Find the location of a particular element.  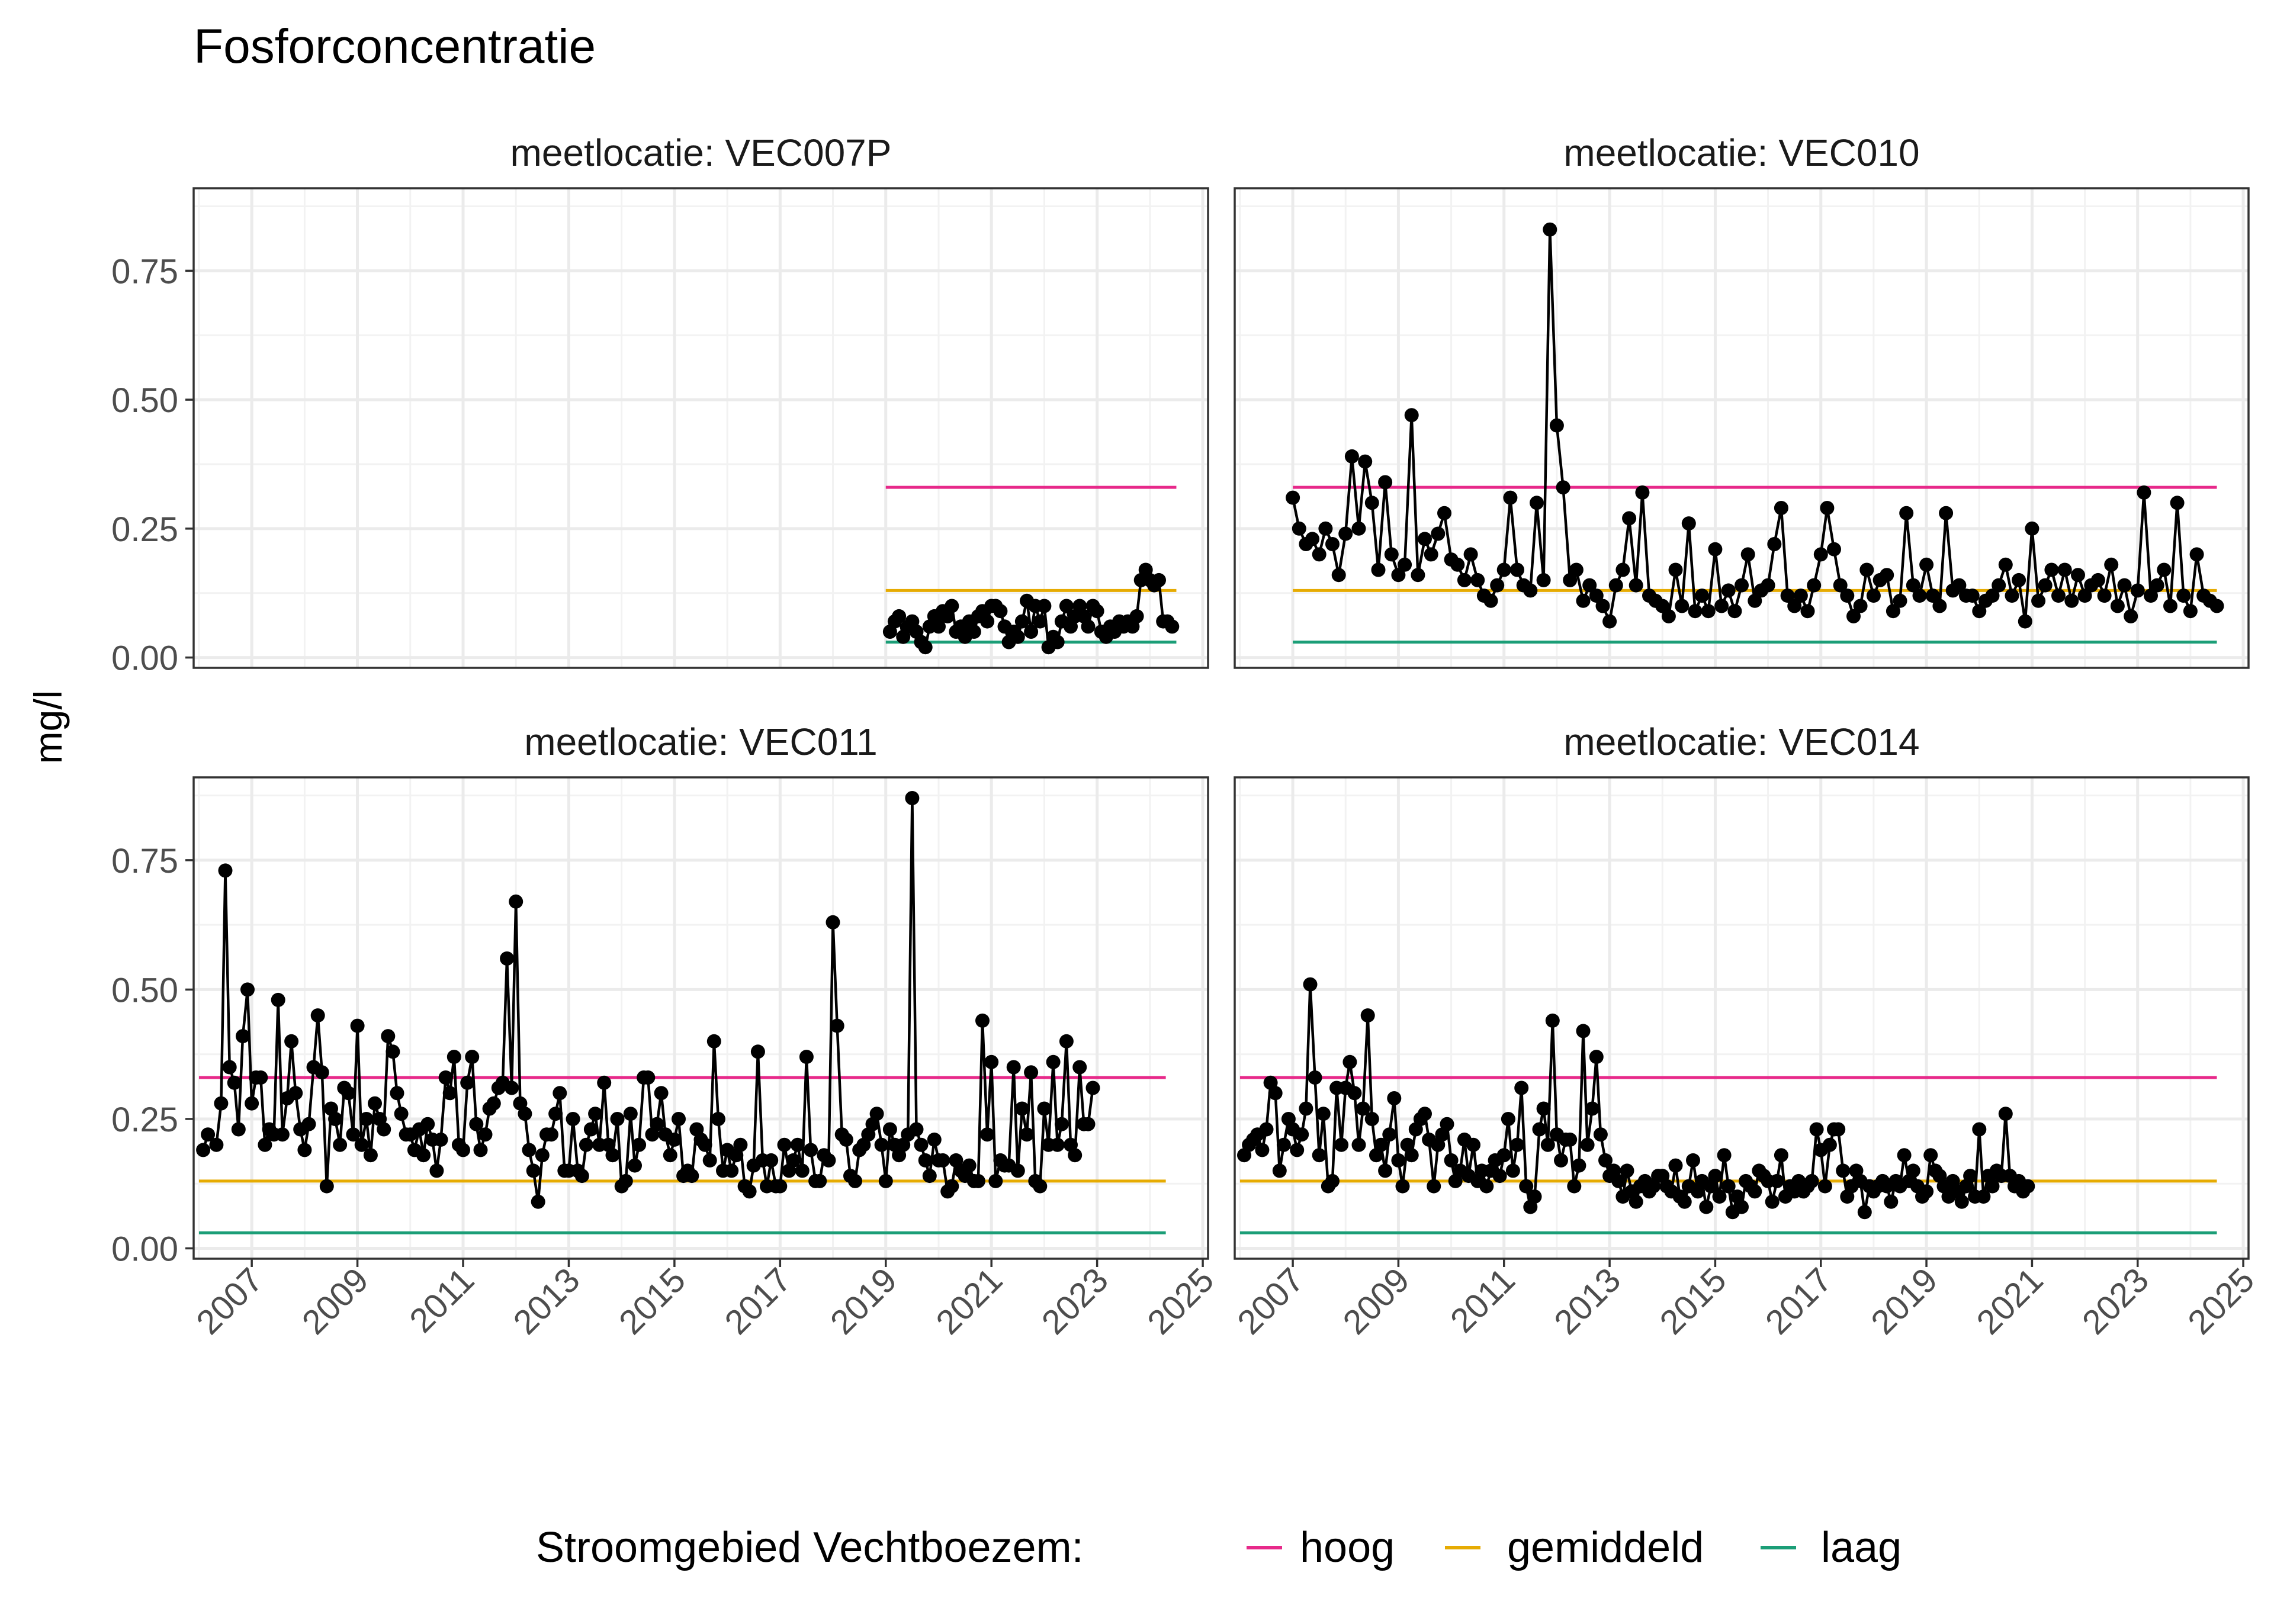

panel-border is located at coordinates (700, 1018).